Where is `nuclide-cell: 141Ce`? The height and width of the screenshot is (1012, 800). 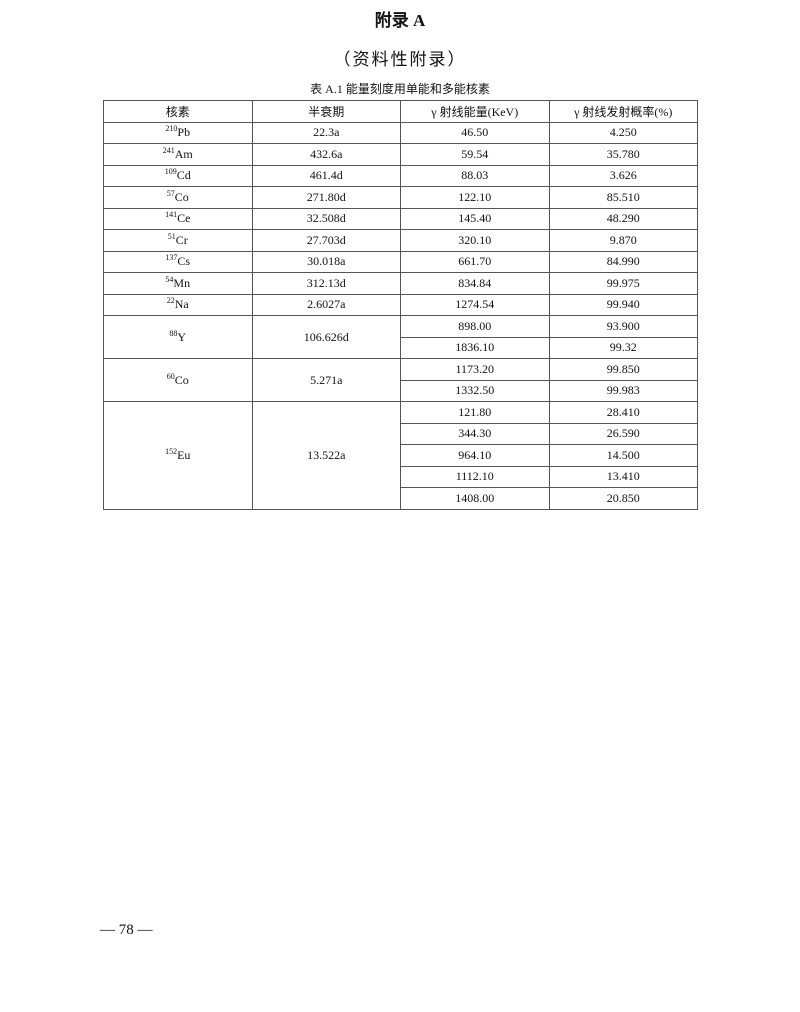 nuclide-cell: 141Ce is located at coordinates (178, 218).